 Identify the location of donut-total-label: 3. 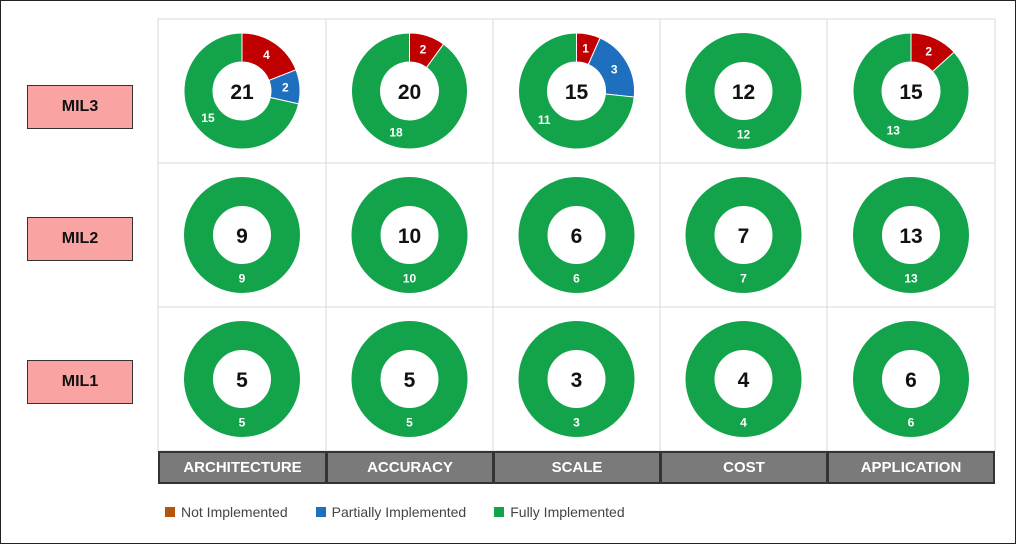
(577, 380).